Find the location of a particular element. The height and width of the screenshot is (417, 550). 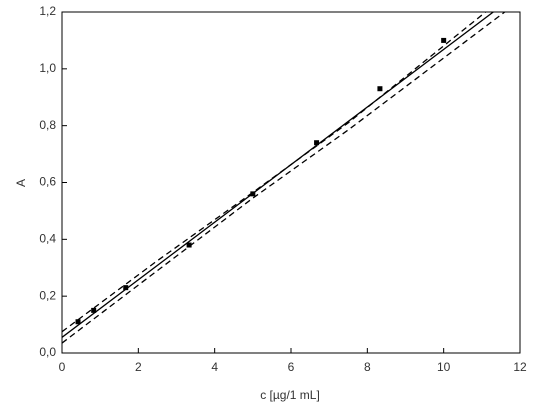

x-tick-label: 6 is located at coordinates (291, 367).